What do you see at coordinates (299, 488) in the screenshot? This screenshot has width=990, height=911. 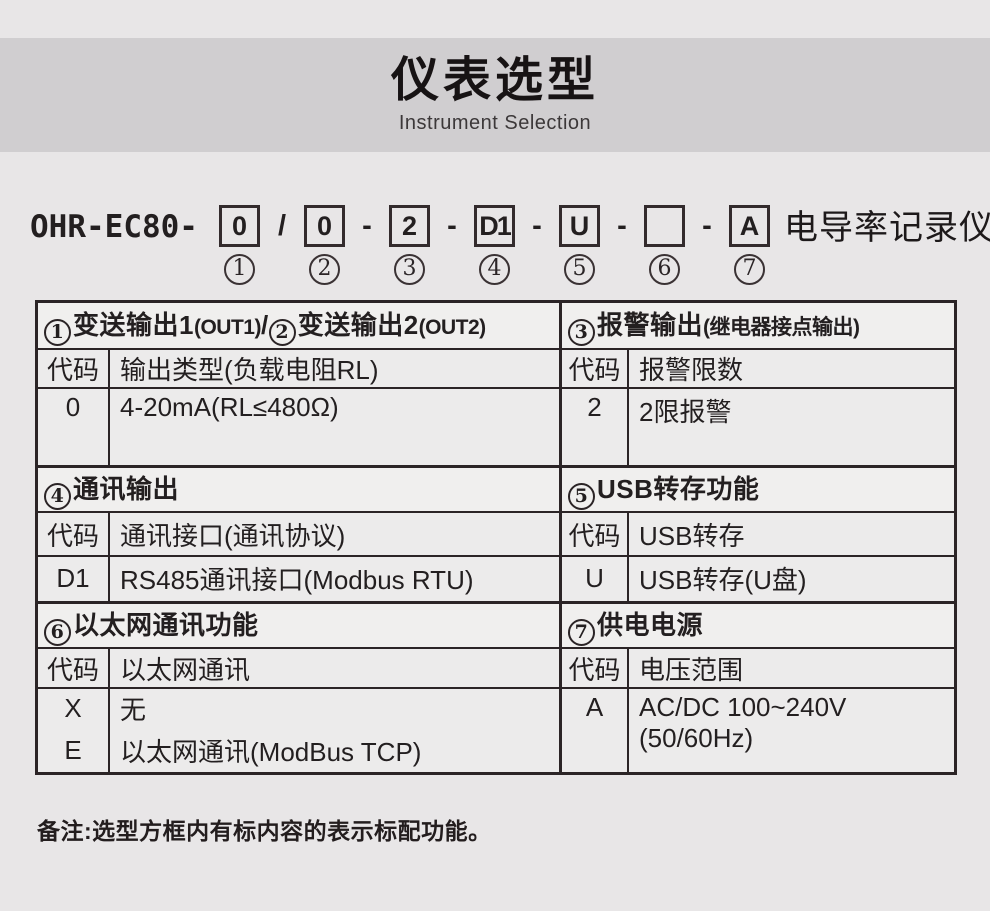 I see `section-header-4: 4 通讯输出` at bounding box center [299, 488].